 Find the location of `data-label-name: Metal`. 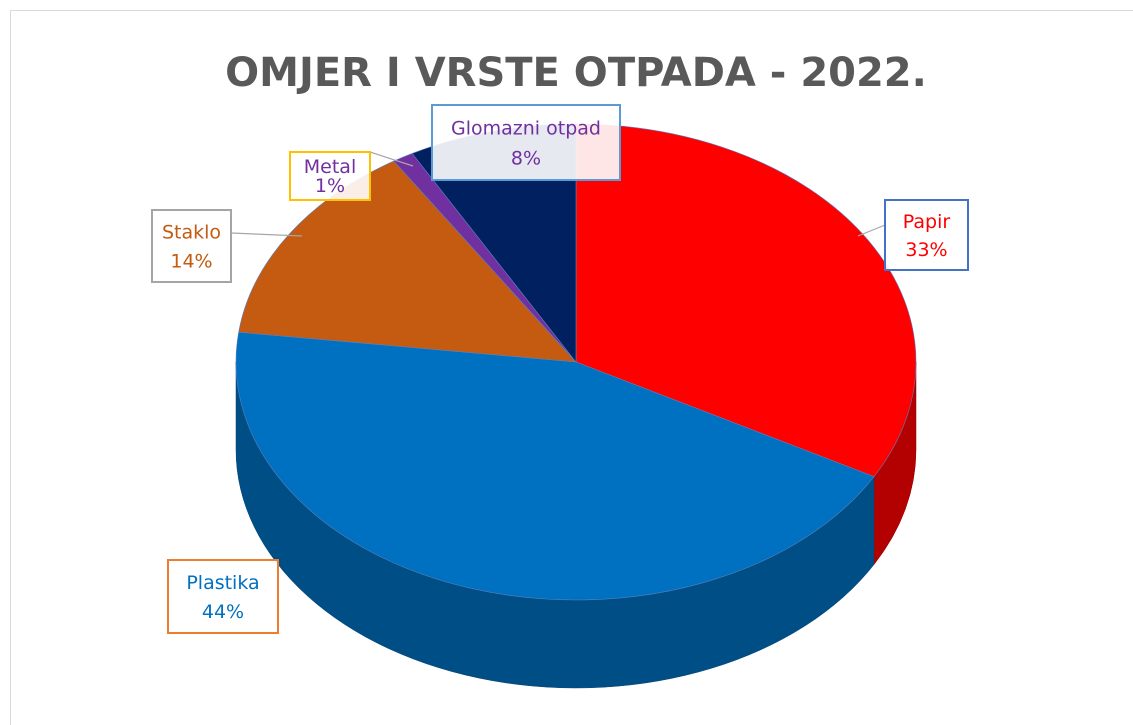

data-label-name: Metal is located at coordinates (330, 167).